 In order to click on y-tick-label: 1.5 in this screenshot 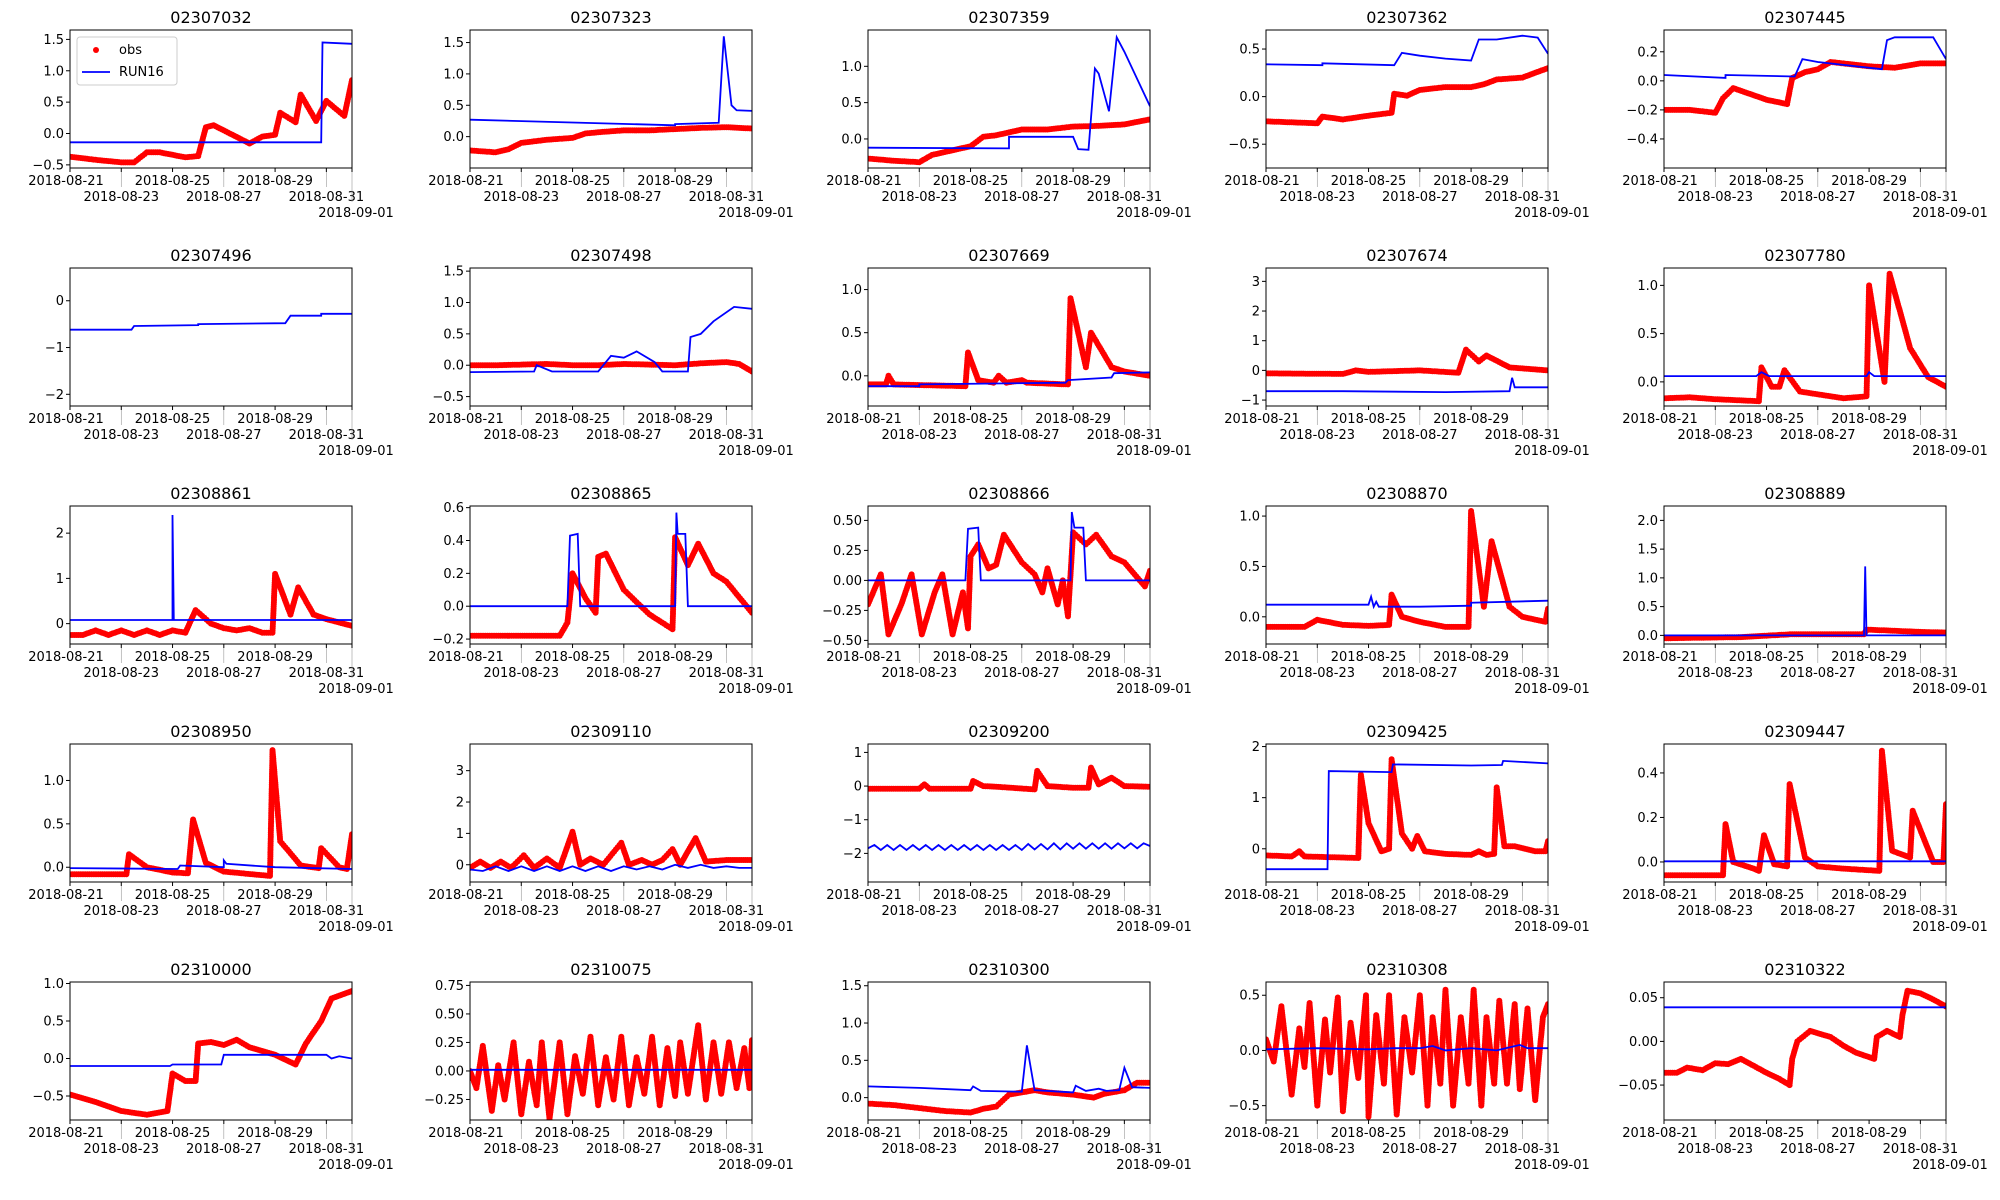, I will do `click(1647, 550)`.